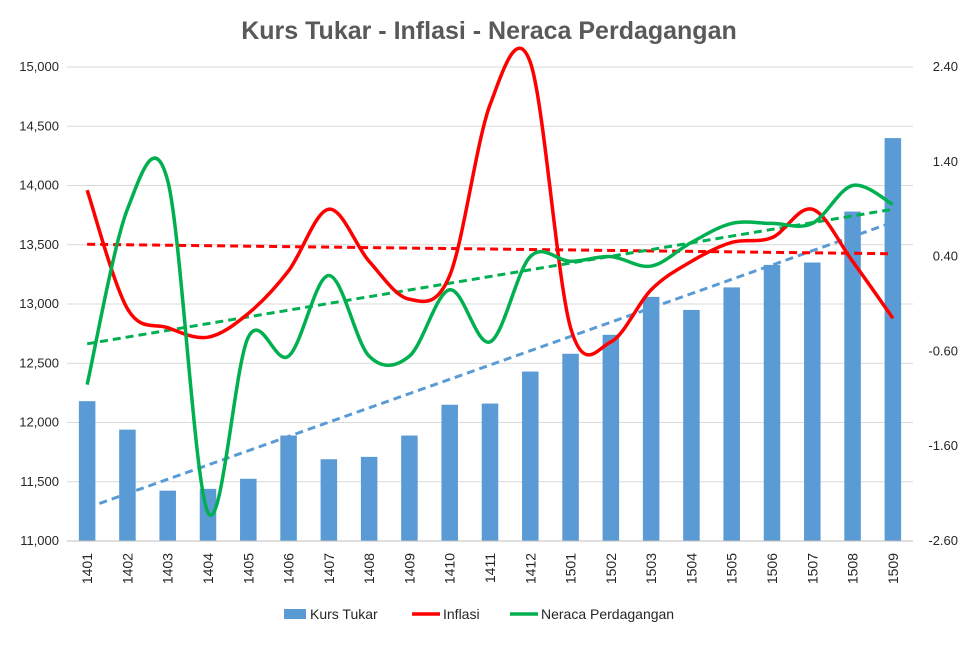 The width and height of the screenshot is (979, 645). I want to click on y-left-tick-label: 12,500, so click(39, 362).